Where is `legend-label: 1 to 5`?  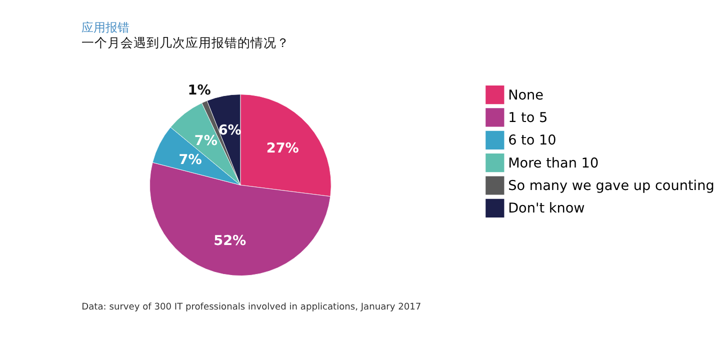 legend-label: 1 to 5 is located at coordinates (528, 118).